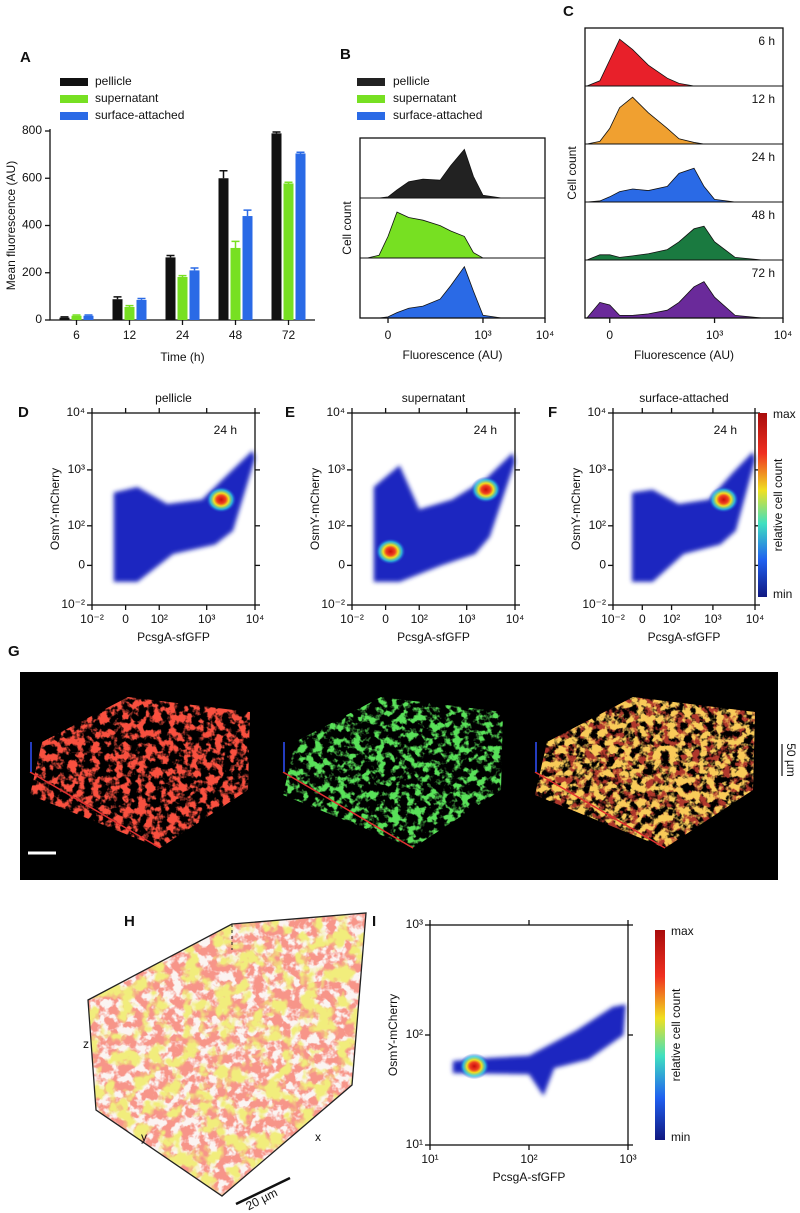  What do you see at coordinates (434, 398) in the screenshot?
I see `chart-title: supernatant` at bounding box center [434, 398].